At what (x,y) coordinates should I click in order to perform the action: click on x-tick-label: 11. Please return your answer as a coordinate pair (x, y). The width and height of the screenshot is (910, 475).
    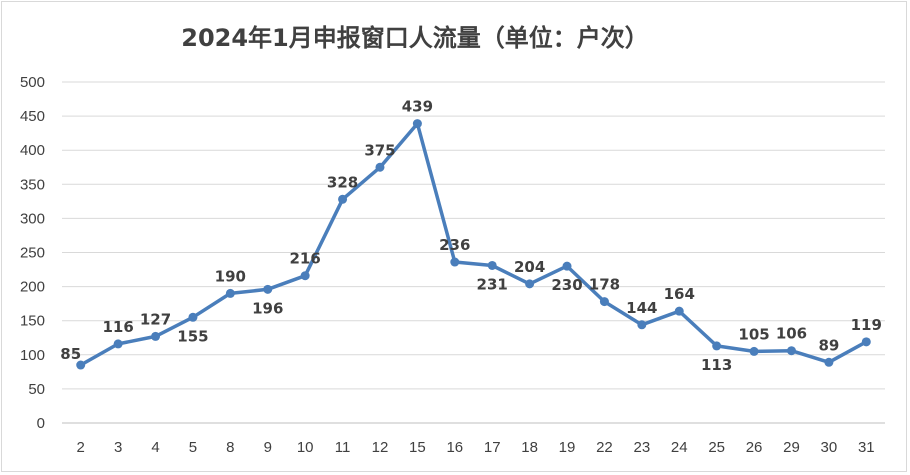
    Looking at the image, I should click on (343, 447).